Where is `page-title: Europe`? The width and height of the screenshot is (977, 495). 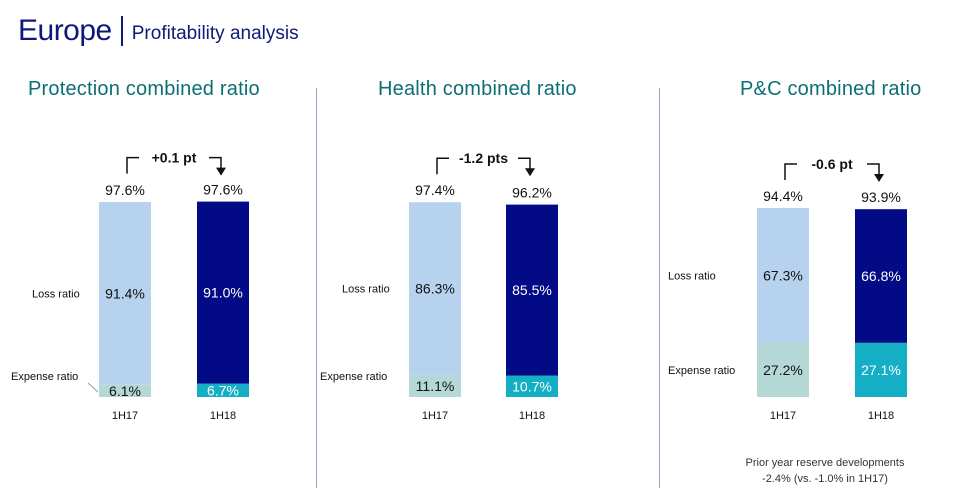 page-title: Europe is located at coordinates (65, 30).